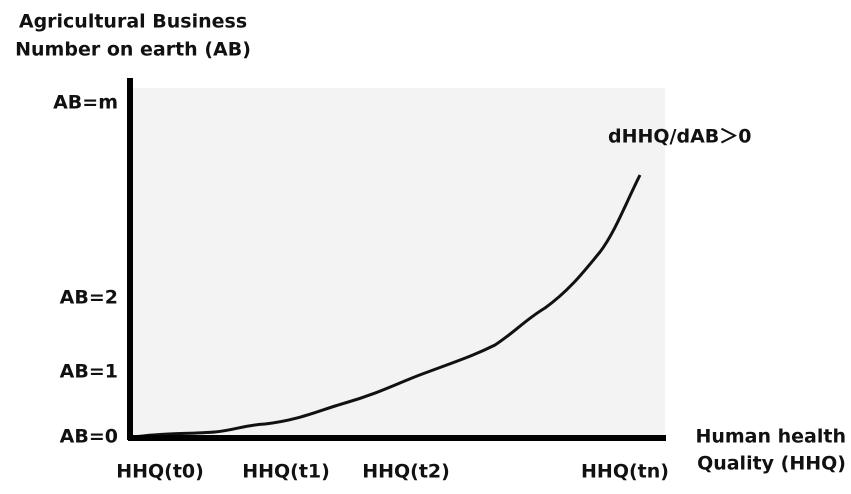 This screenshot has width=851, height=494. I want to click on y-axis-title: Agricultural Business, so click(133, 22).